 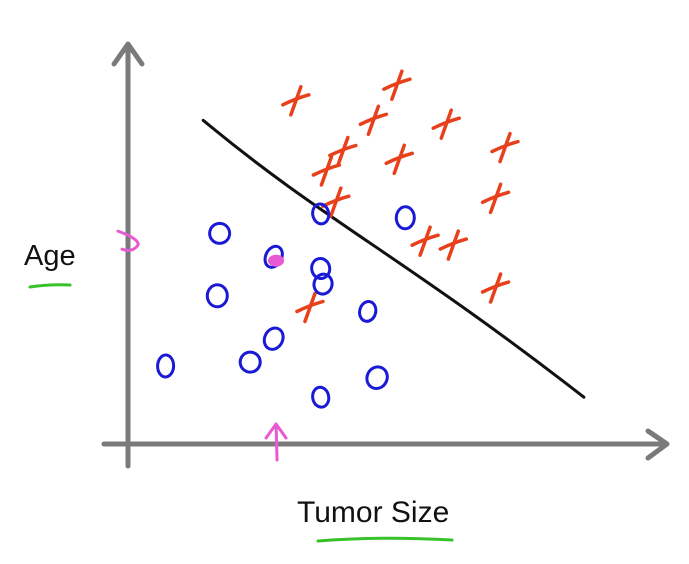 I want to click on xlabel-underline, so click(x=385, y=539).